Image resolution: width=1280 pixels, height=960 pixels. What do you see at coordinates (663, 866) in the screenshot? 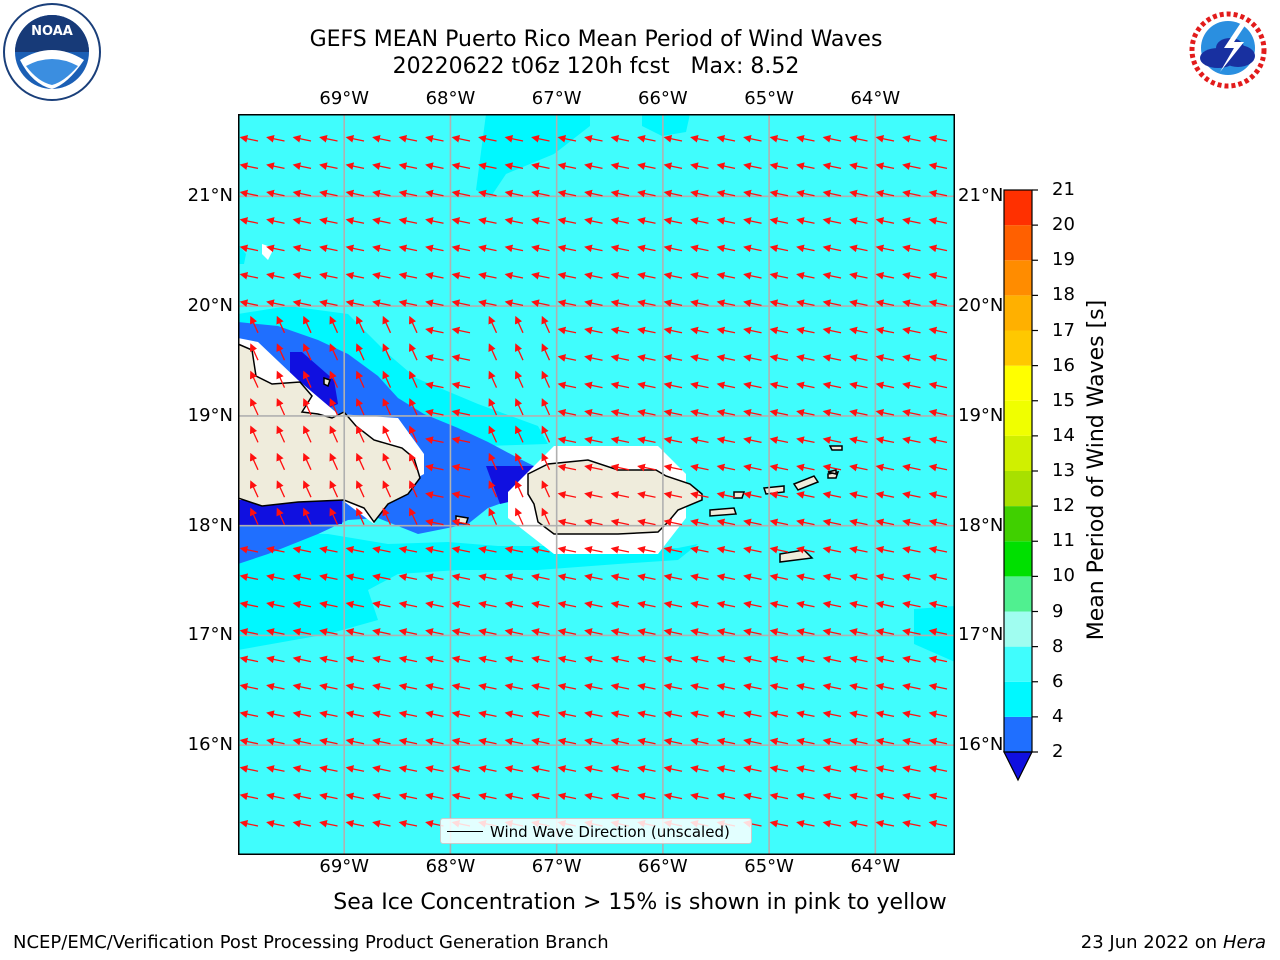
I see `longitude-label: 66°W` at bounding box center [663, 866].